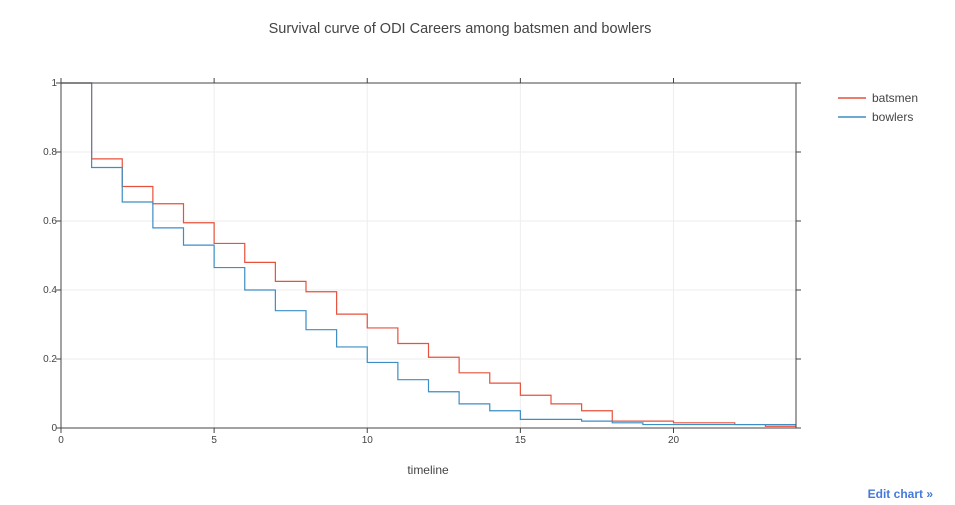 Image resolution: width=955 pixels, height=505 pixels. What do you see at coordinates (521, 440) in the screenshot?
I see `x-tick-label: 15` at bounding box center [521, 440].